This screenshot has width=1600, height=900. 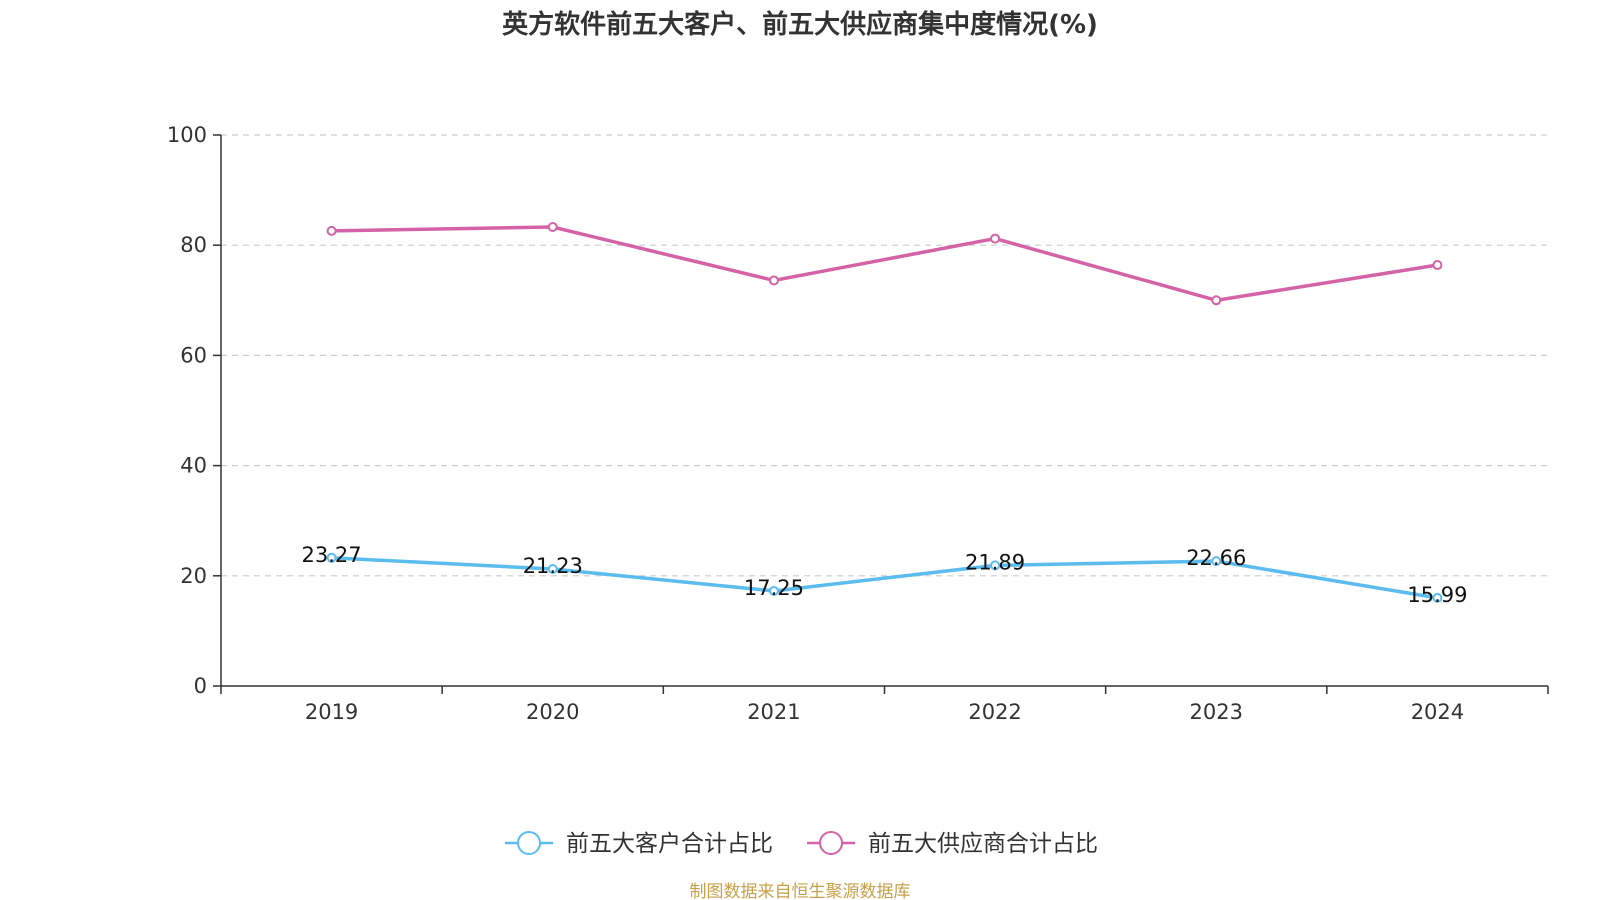 I want to click on data-label-2021: 17.25, so click(x=774, y=588).